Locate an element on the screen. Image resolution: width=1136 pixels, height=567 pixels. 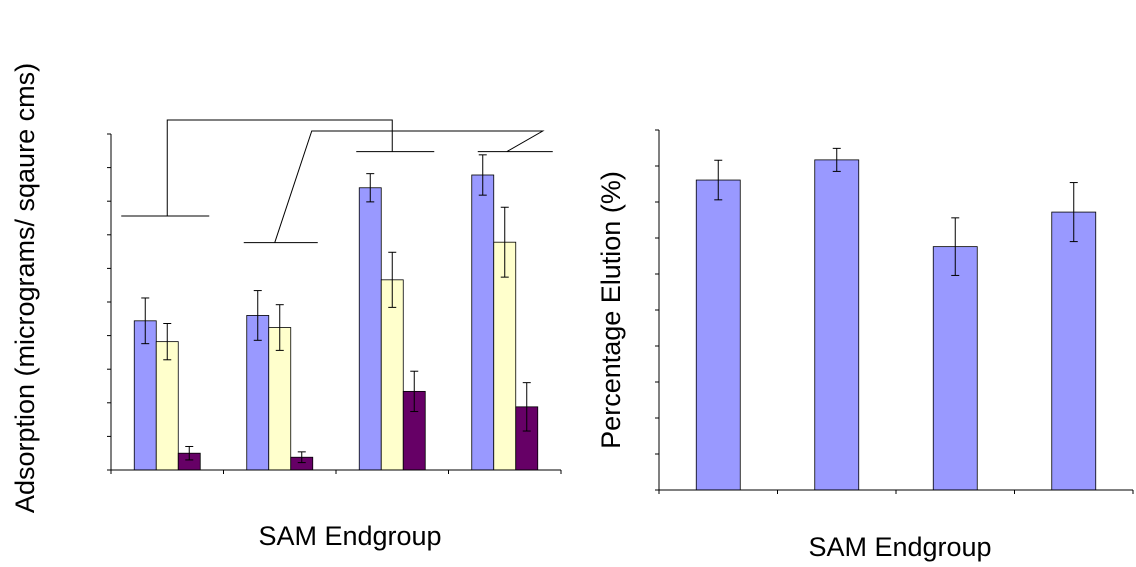
elution-y-axis-title: Percentage Elution (%) is located at coordinates (611, 310).